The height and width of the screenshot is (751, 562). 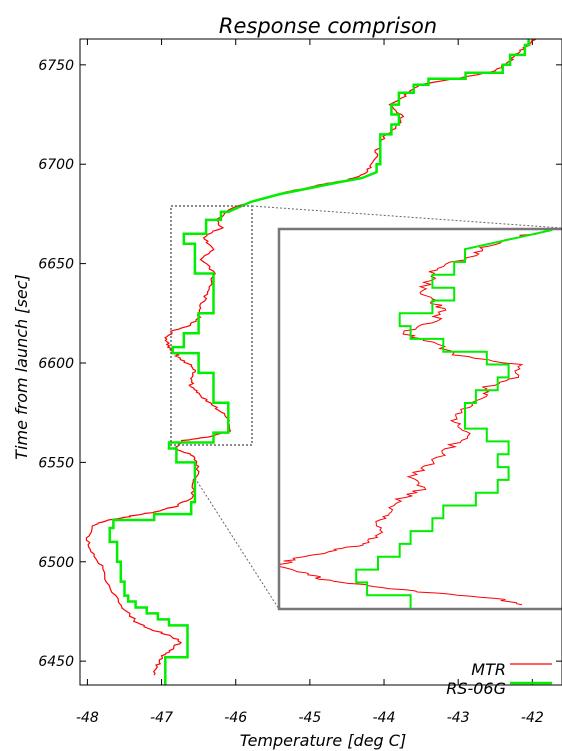 I want to click on y-tick-label: 6550, so click(x=56, y=463).